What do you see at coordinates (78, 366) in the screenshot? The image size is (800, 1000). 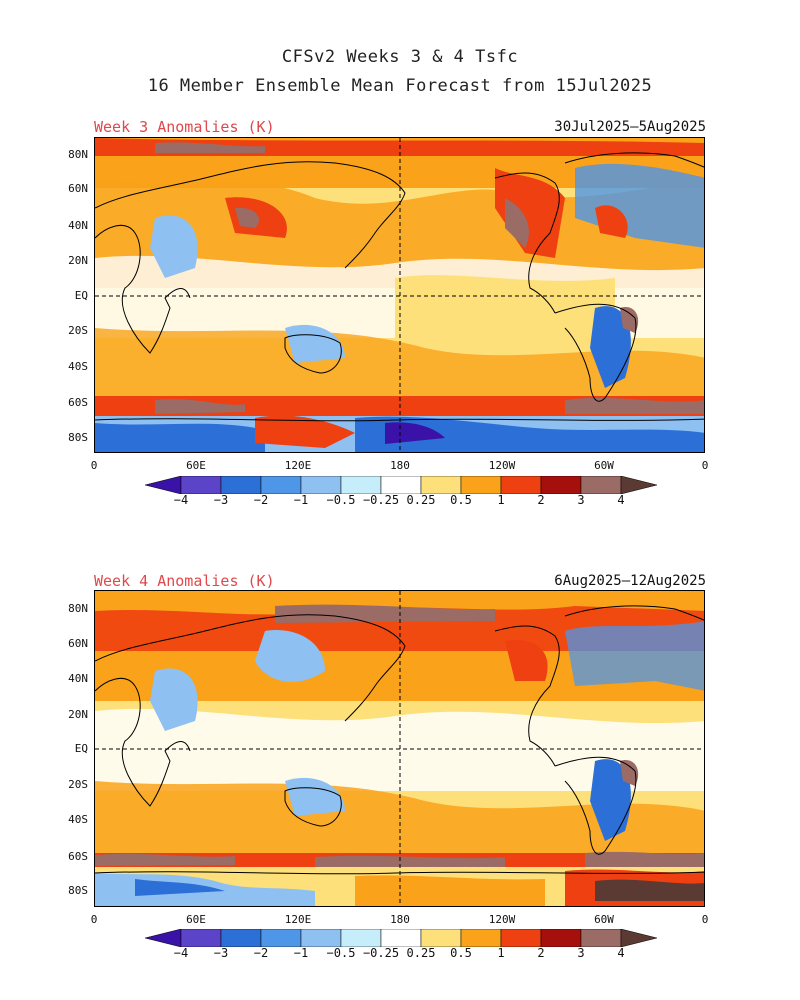 I see `map1-lat-label-40s: 40S` at bounding box center [78, 366].